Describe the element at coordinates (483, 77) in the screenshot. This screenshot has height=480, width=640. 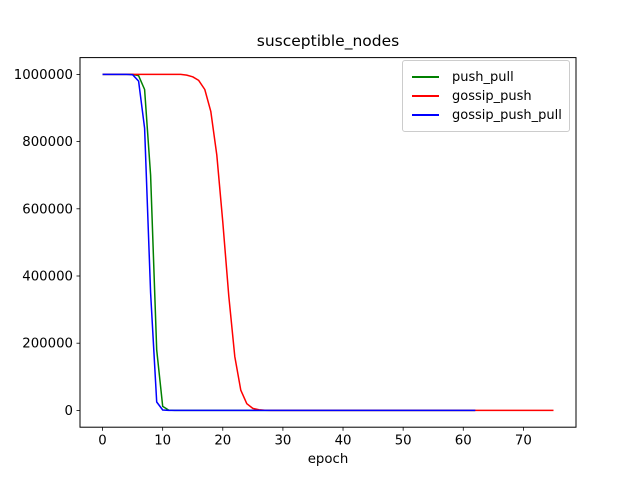
I see `legend-label: push_pull` at that location.